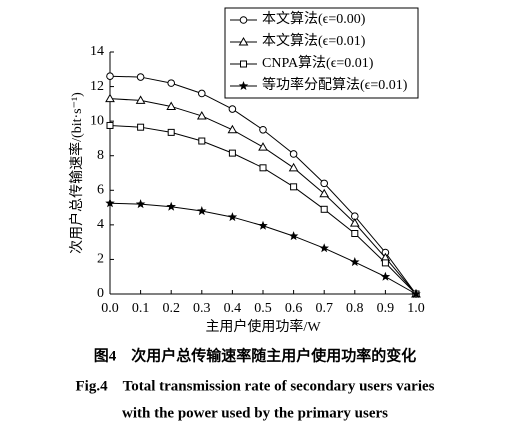 This screenshot has height=439, width=510. I want to click on x-tick-label: 0.1, so click(141, 308).